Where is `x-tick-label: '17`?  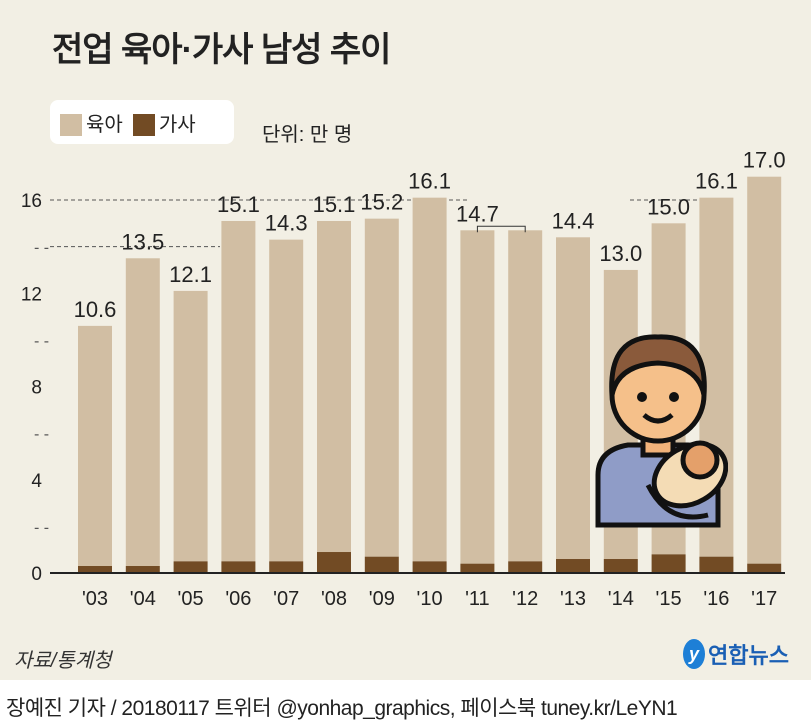 x-tick-label: '17 is located at coordinates (764, 599).